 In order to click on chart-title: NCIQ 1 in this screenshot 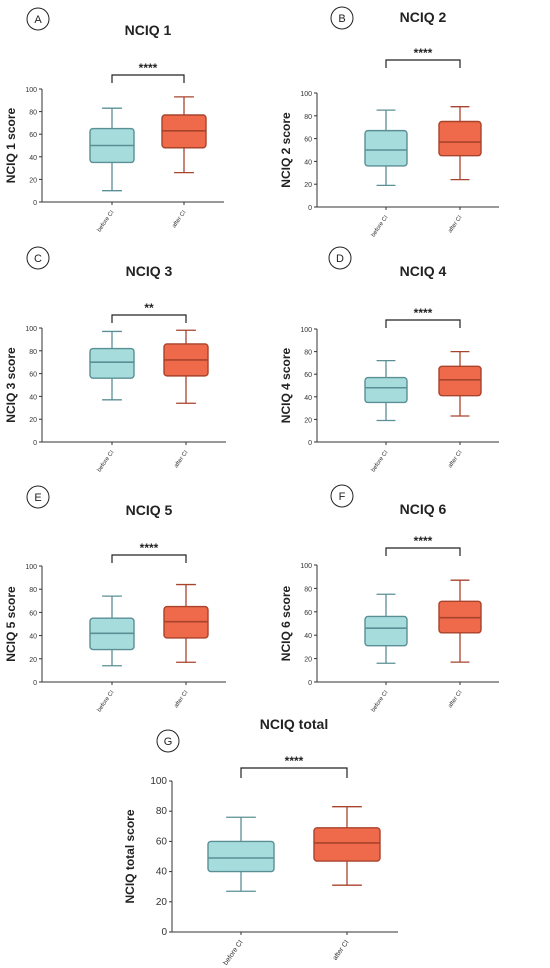, I will do `click(148, 30)`.